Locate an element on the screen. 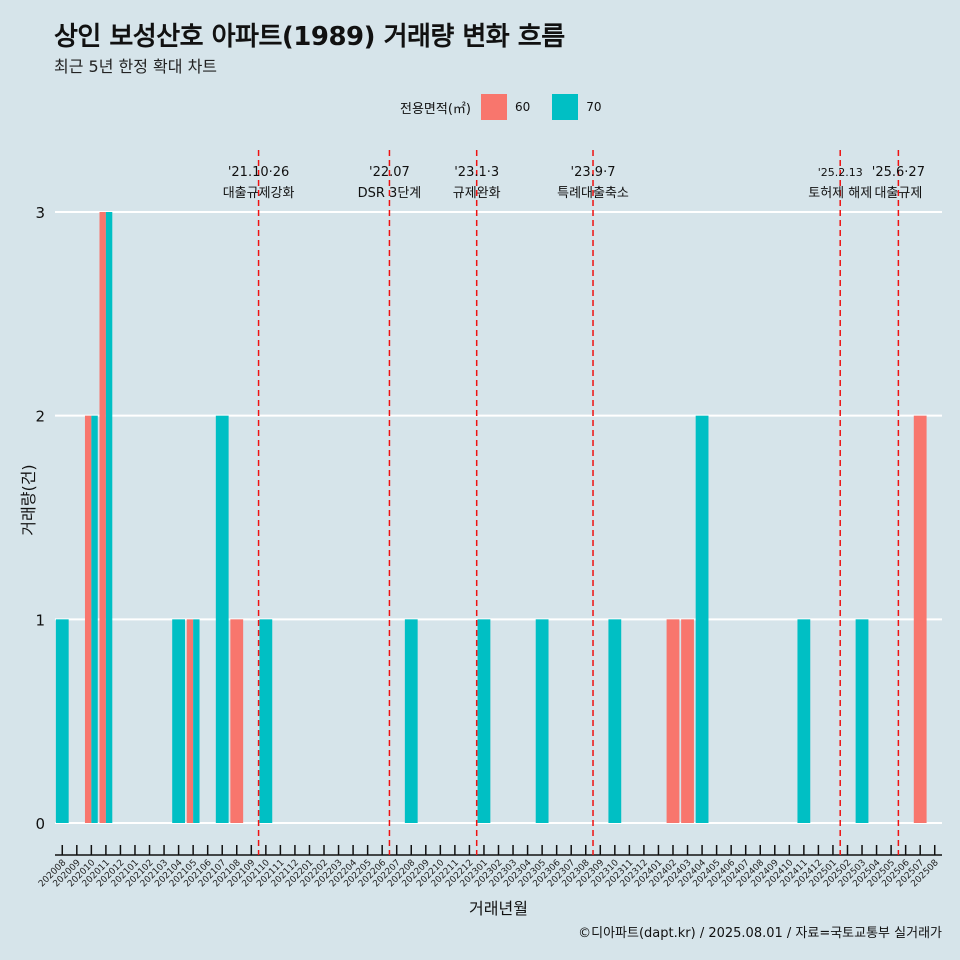  event-desc-label: 대출규제강화 is located at coordinates (259, 193).